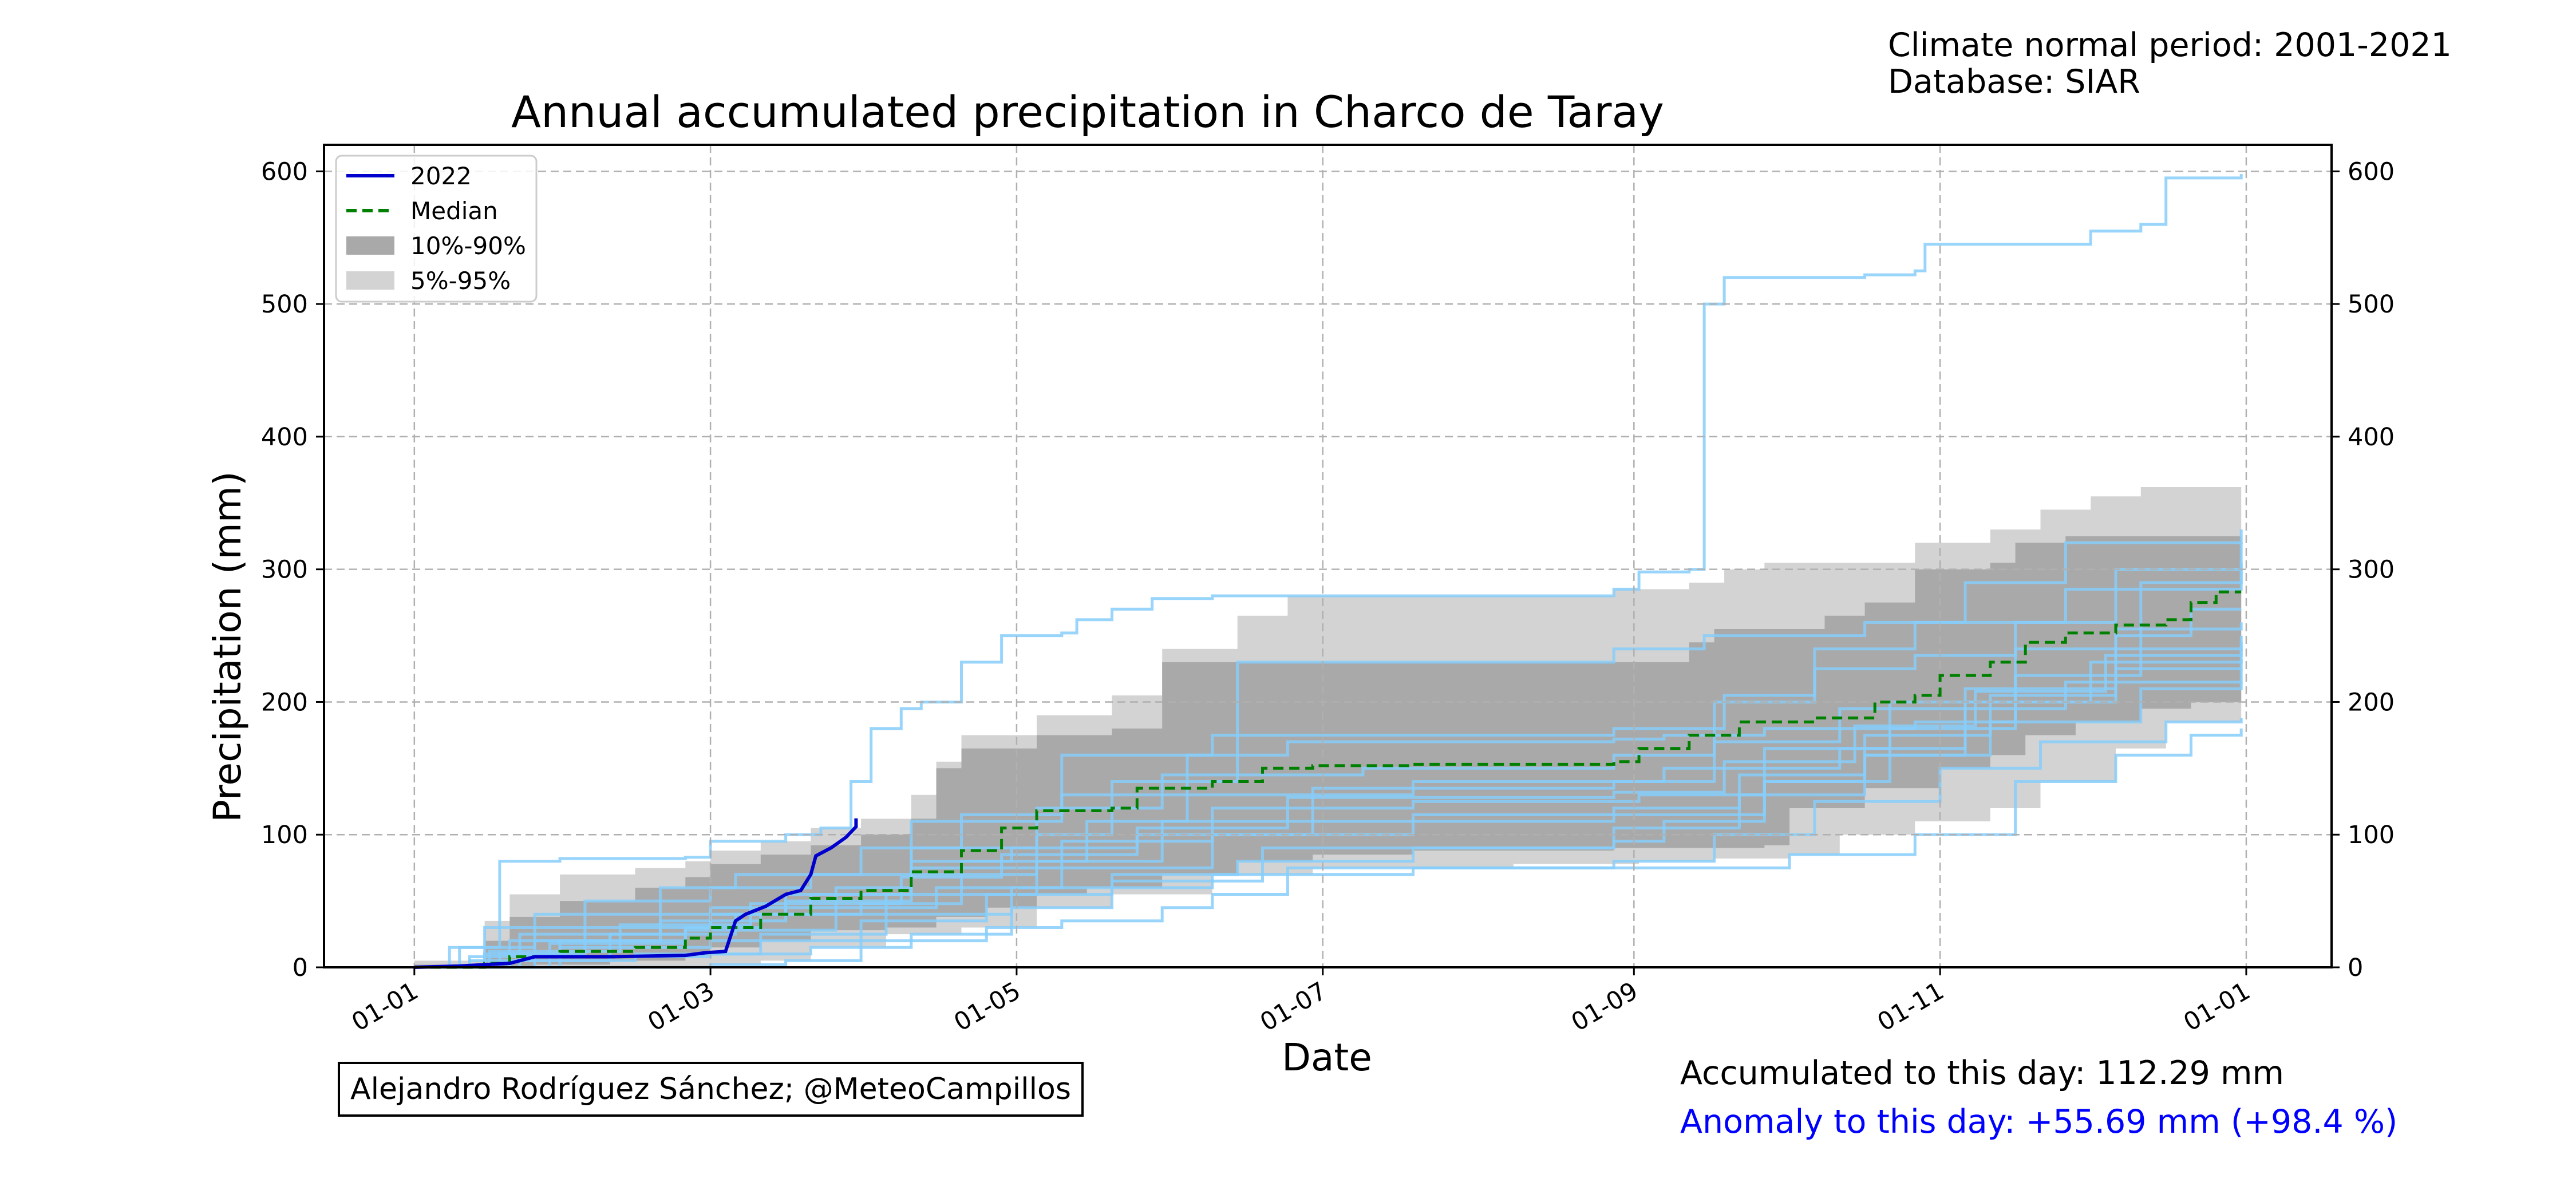  What do you see at coordinates (1293, 1007) in the screenshot?
I see `x-tick-label: 01-07` at bounding box center [1293, 1007].